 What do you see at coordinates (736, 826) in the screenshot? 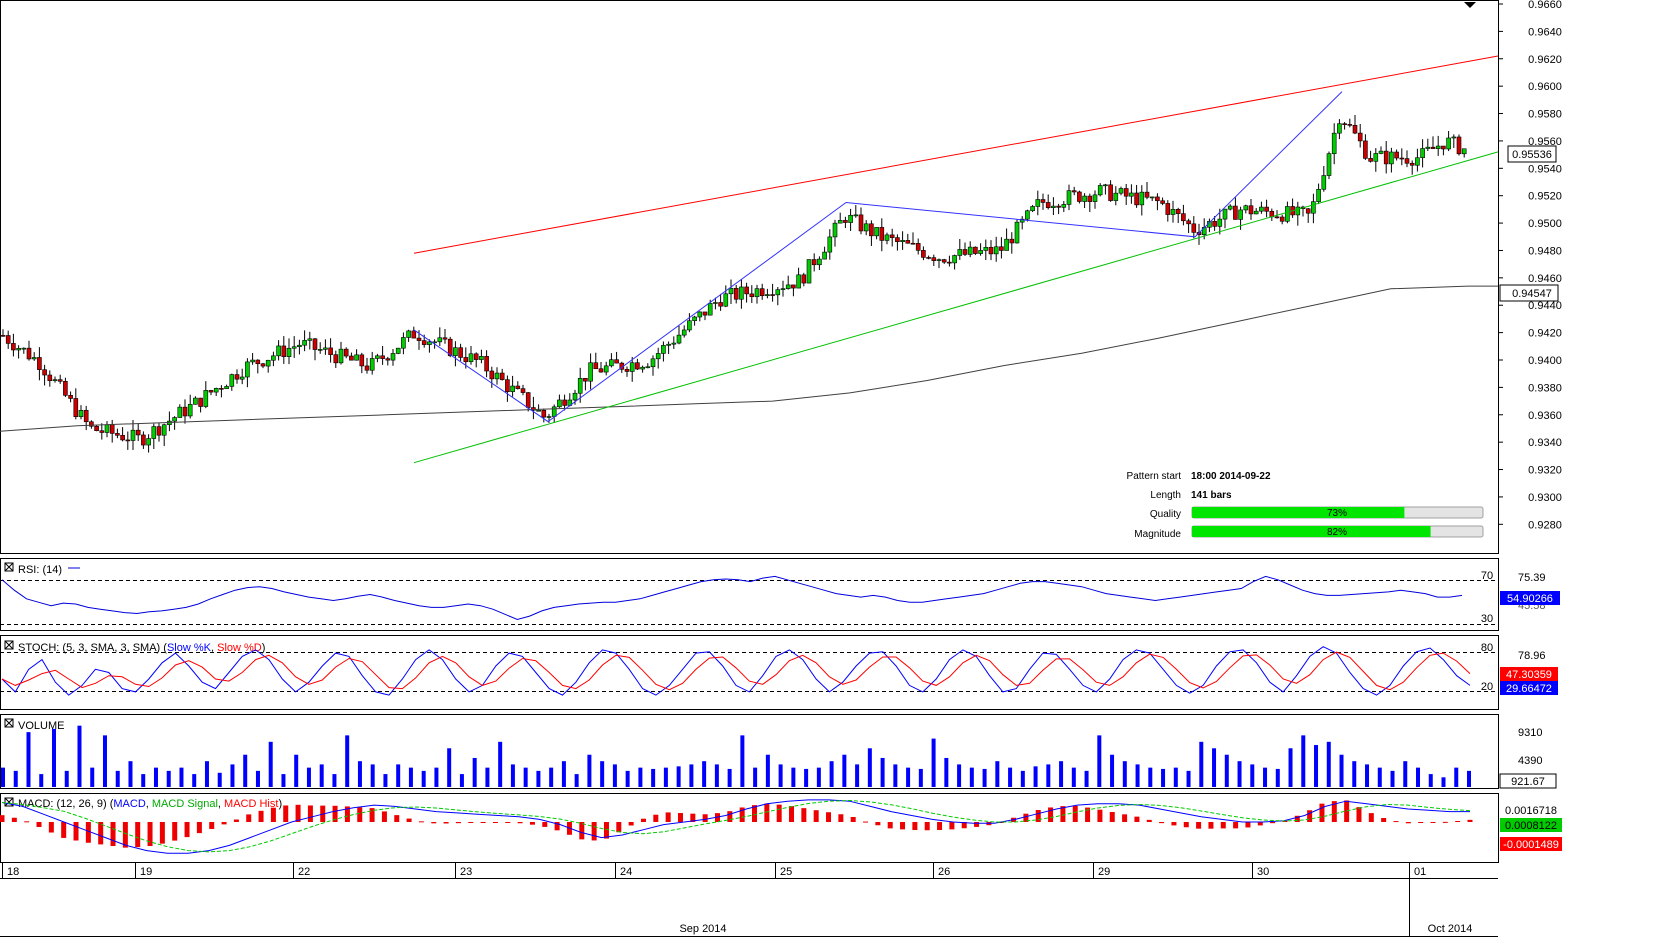
I see `macd-signal-line` at bounding box center [736, 826].